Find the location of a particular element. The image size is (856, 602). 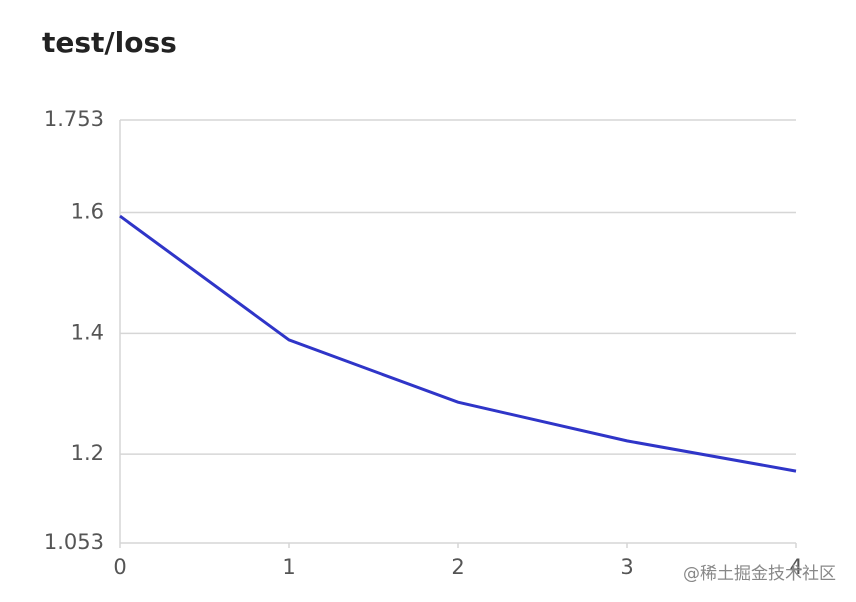

y-tick-label: 1.753 is located at coordinates (74, 119).